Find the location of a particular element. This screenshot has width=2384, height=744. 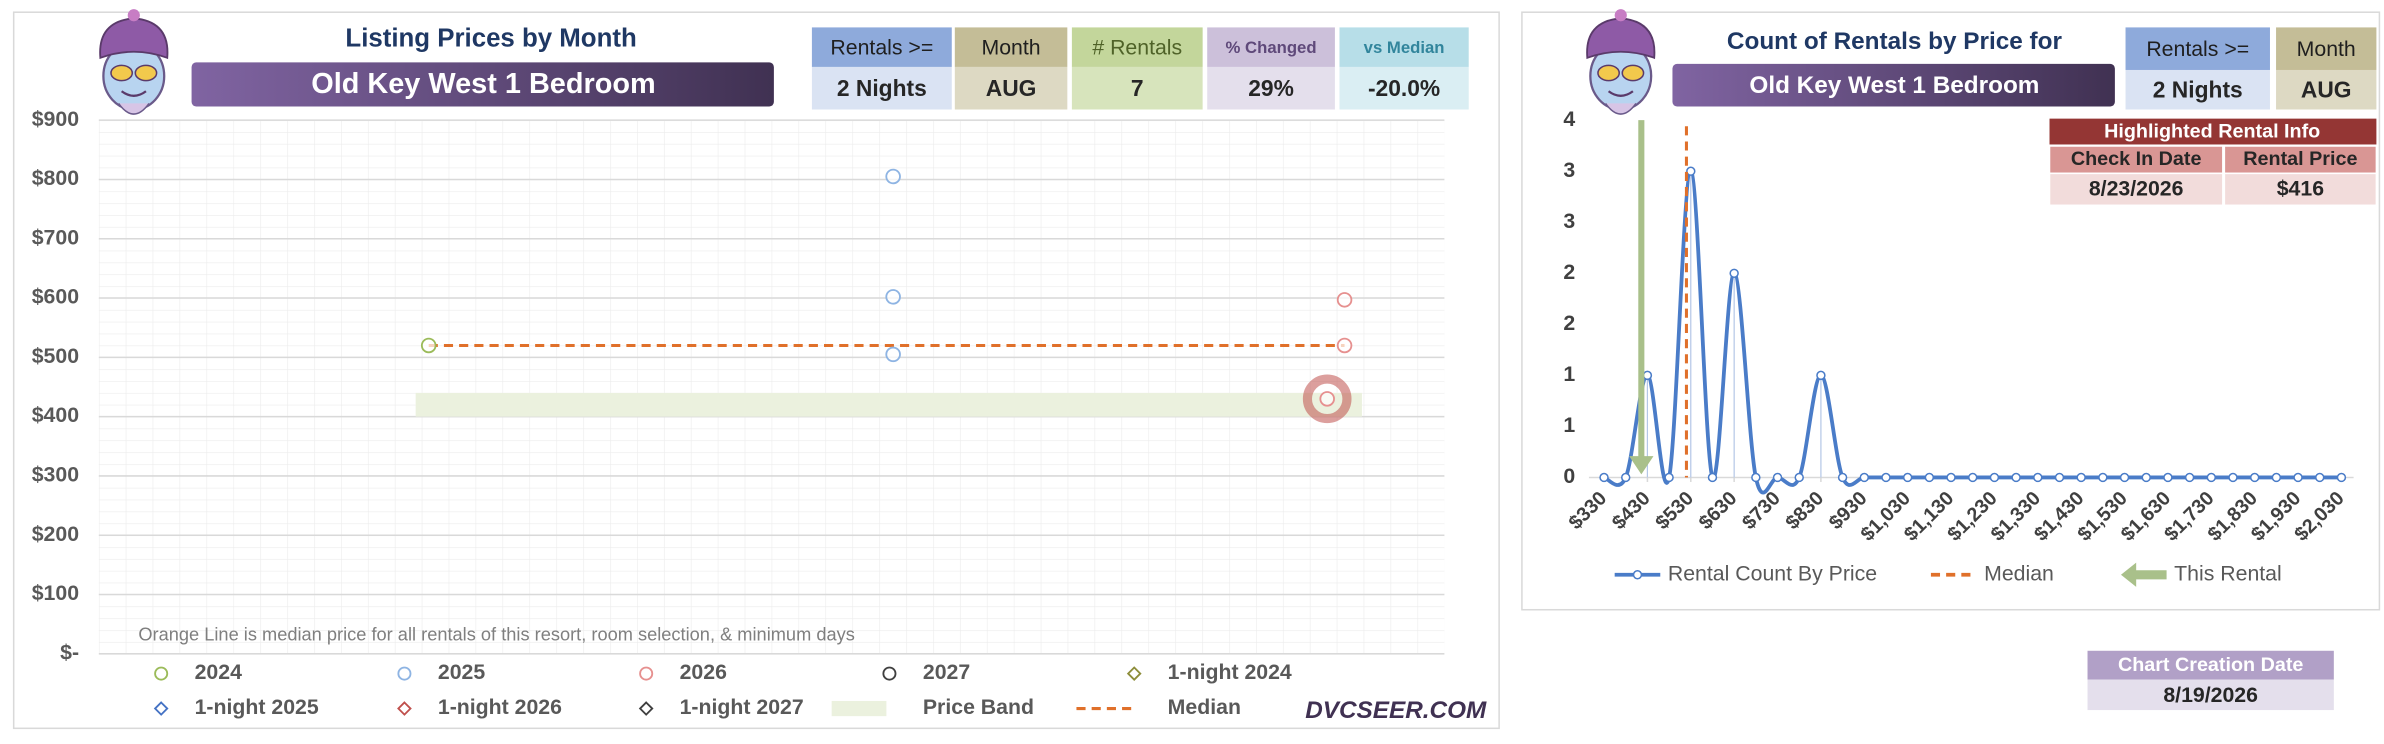

legend-label: Rental Count By Price is located at coordinates (1772, 573).